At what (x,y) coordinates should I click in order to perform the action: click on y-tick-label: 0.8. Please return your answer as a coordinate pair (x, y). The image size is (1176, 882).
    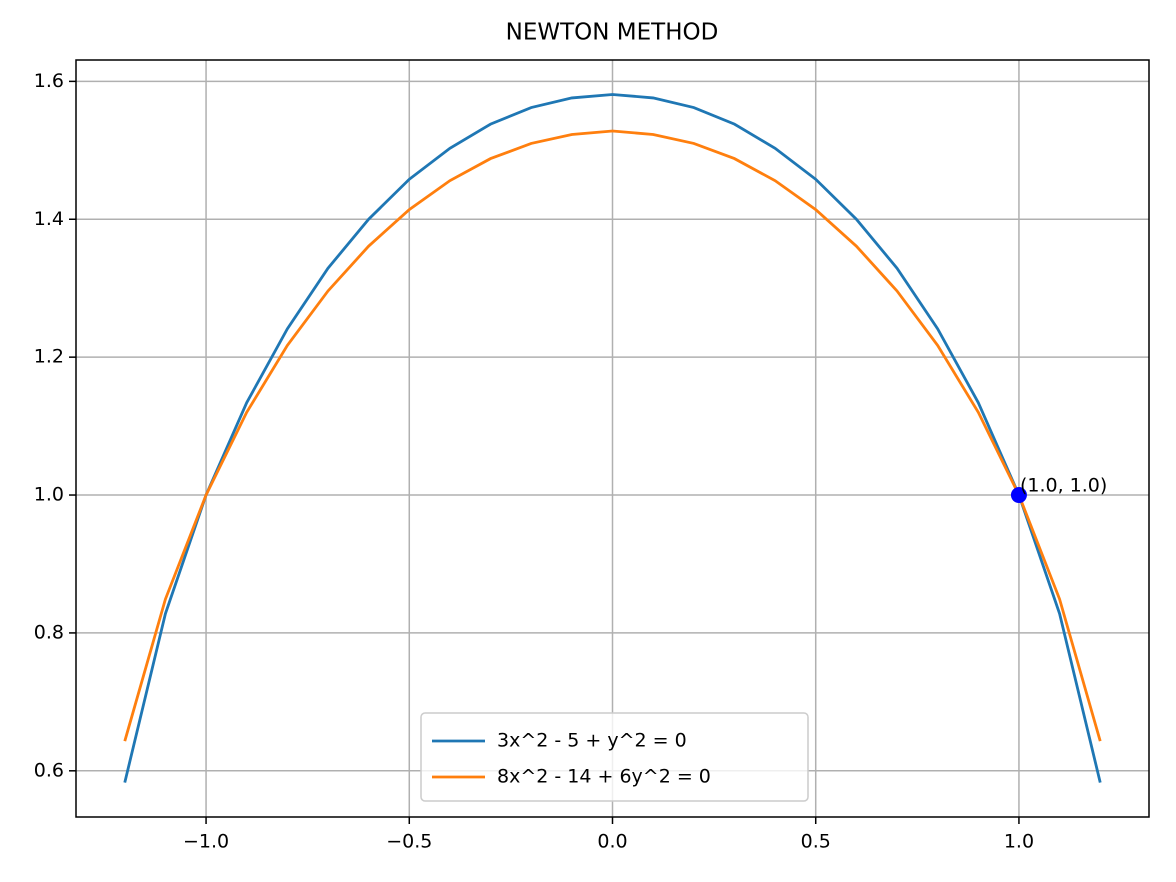
    Looking at the image, I should click on (49, 632).